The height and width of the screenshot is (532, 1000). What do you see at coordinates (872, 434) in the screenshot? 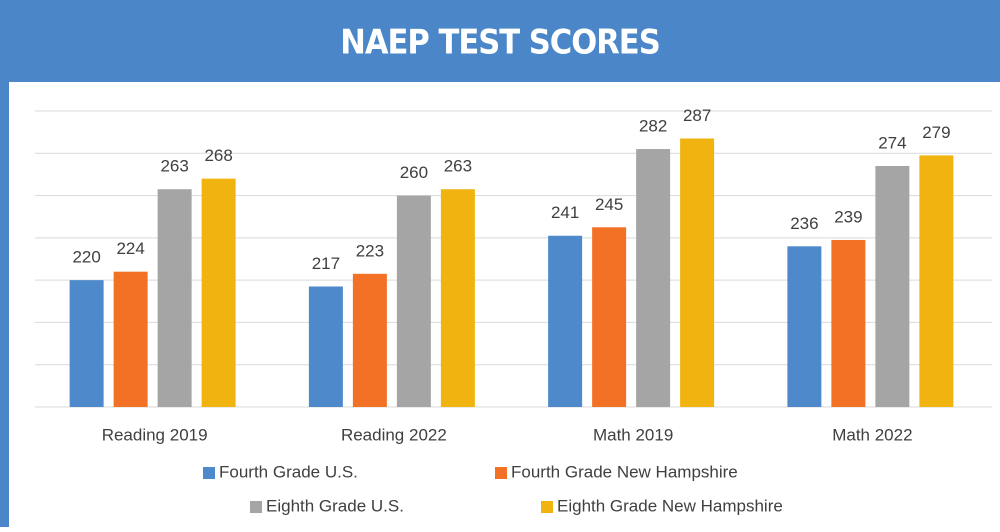
I see `x-tick-label: Math 2022` at bounding box center [872, 434].